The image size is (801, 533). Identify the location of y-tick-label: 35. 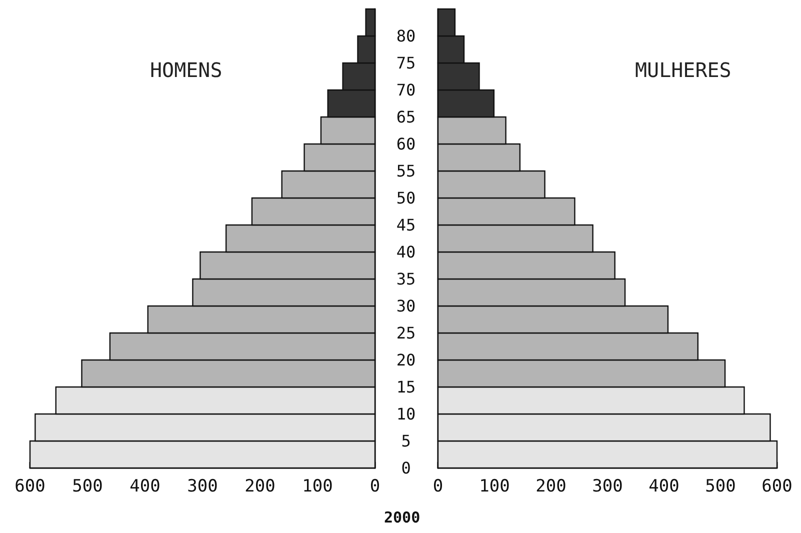
(406, 279).